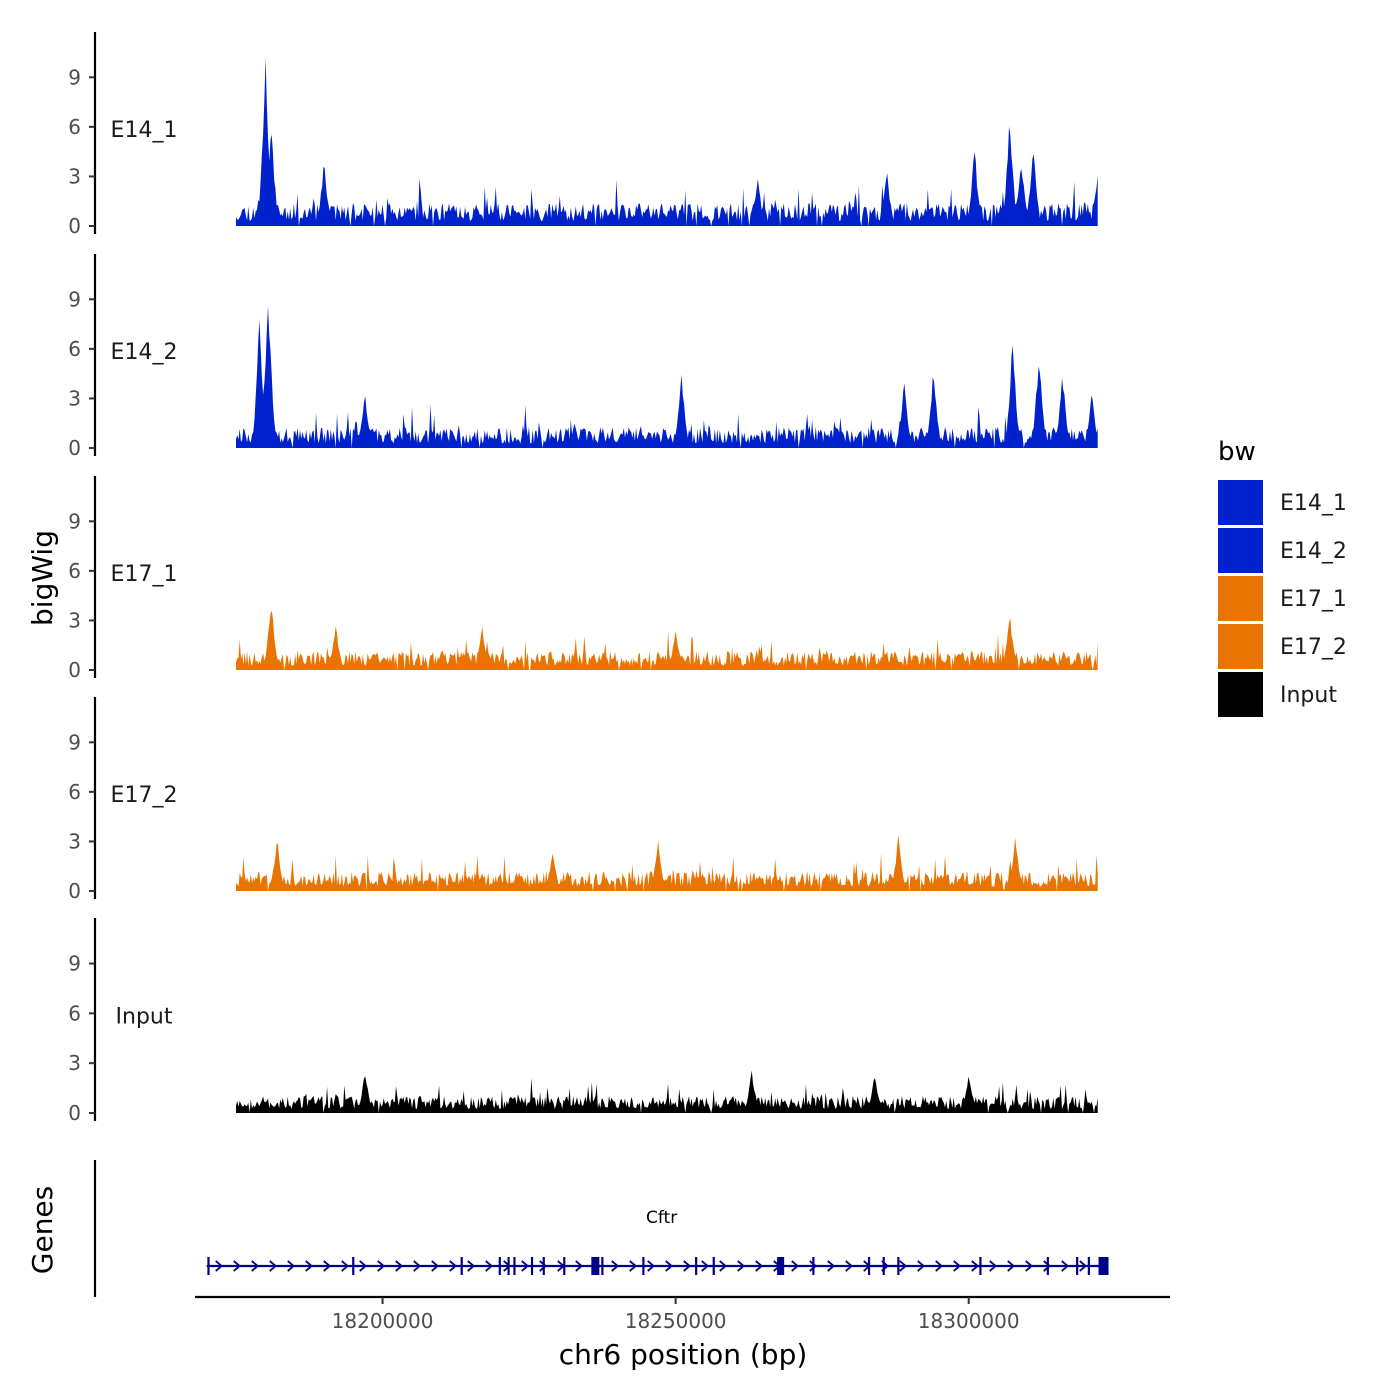 Image resolution: width=1400 pixels, height=1400 pixels. What do you see at coordinates (144, 1016) in the screenshot?
I see `track-label-Input: Input` at bounding box center [144, 1016].